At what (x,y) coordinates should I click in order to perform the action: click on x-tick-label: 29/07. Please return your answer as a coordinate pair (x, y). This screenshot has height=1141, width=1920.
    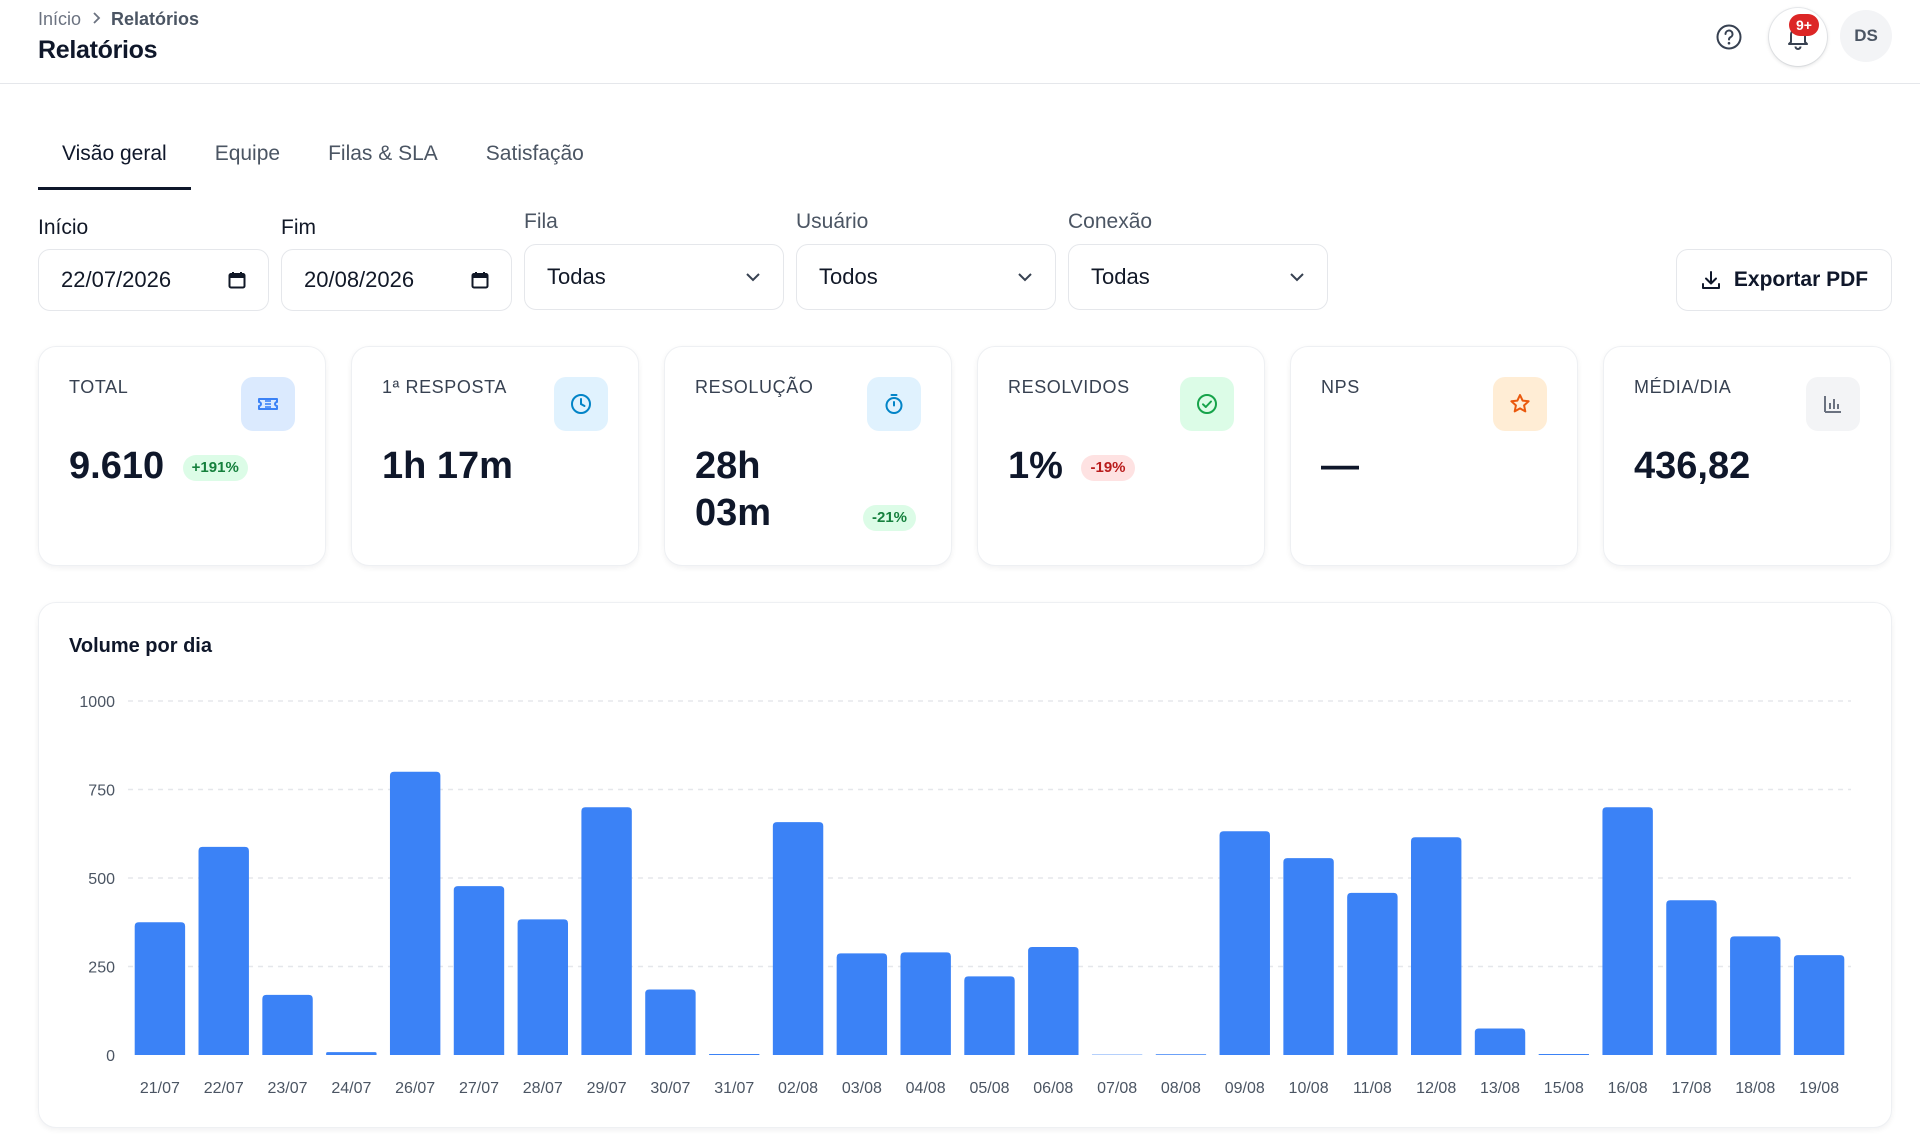
    Looking at the image, I should click on (607, 1088).